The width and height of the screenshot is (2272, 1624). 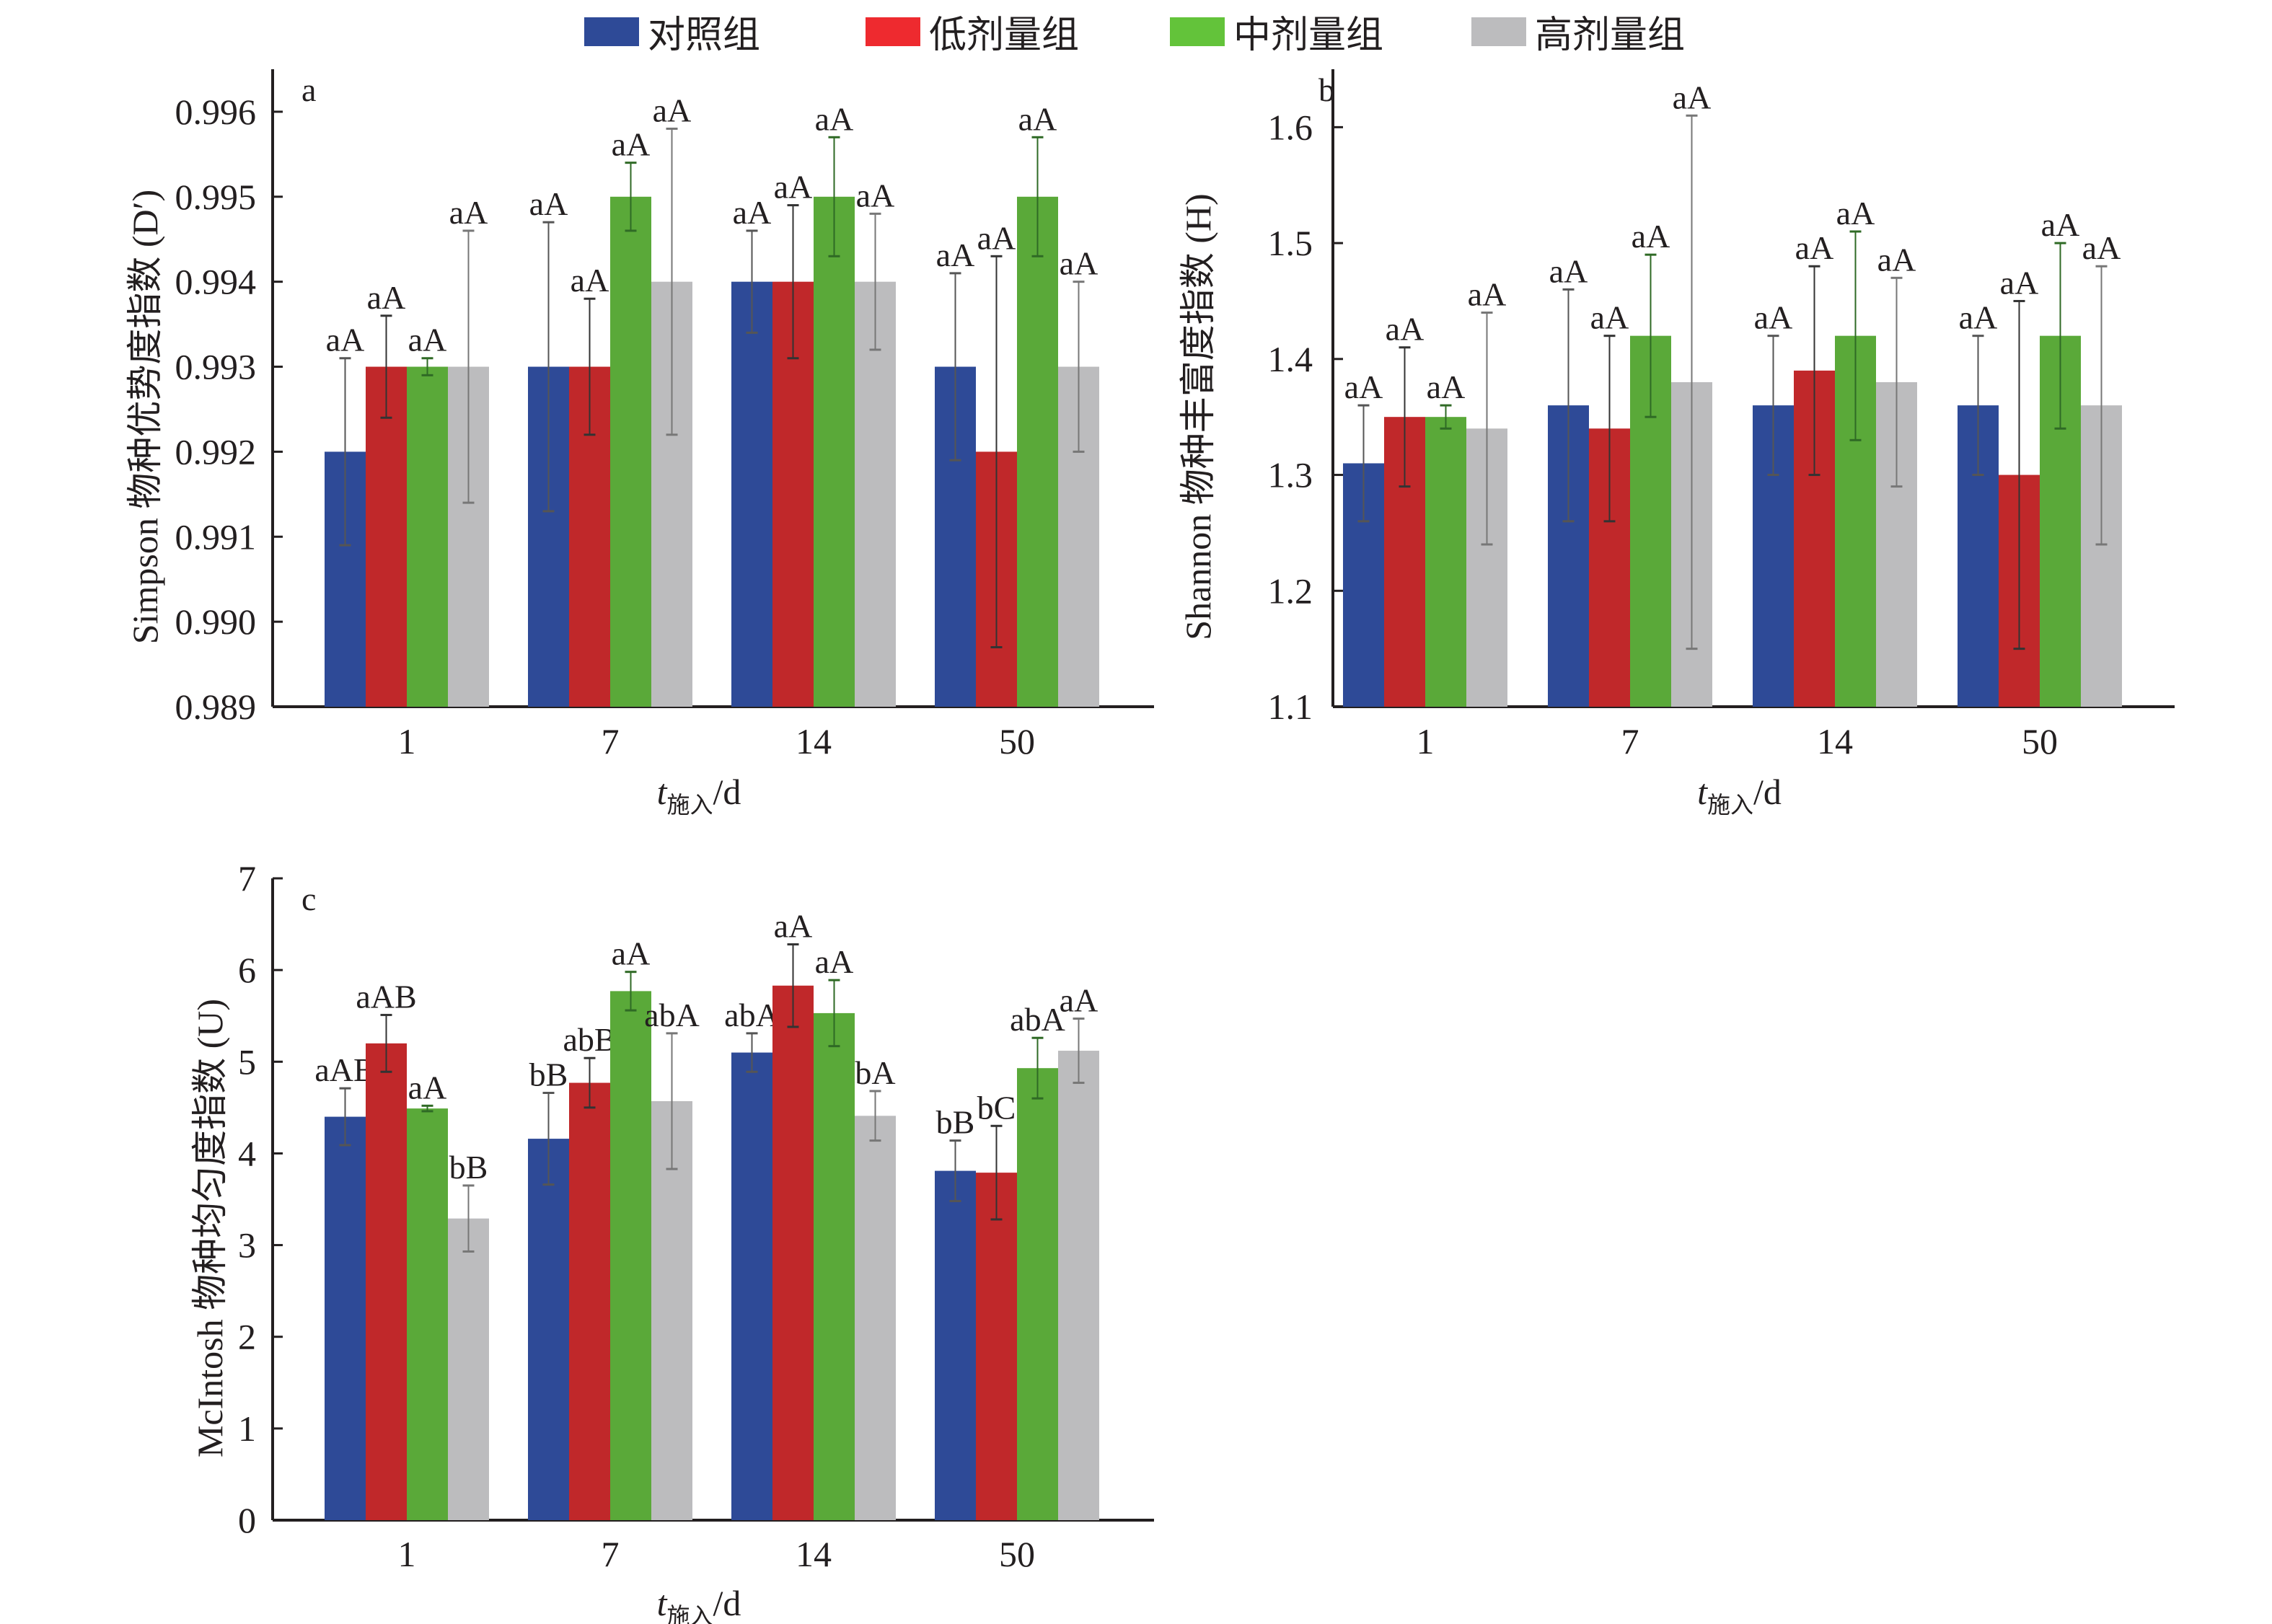 What do you see at coordinates (216, 282) in the screenshot?
I see `panel-a-y-tick-label: 0.994` at bounding box center [216, 282].